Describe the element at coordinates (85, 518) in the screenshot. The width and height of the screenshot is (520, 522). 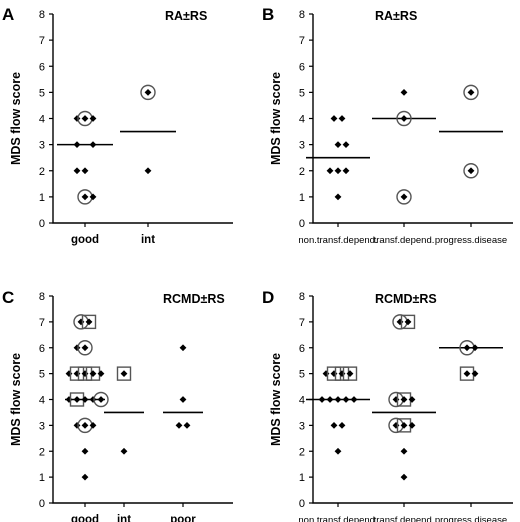
I see `x-tick-label: good` at that location.